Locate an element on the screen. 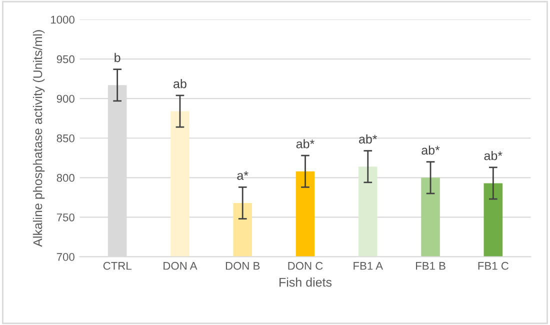 Image resolution: width=550 pixels, height=325 pixels. y-tick-label: 1000 is located at coordinates (62, 20).